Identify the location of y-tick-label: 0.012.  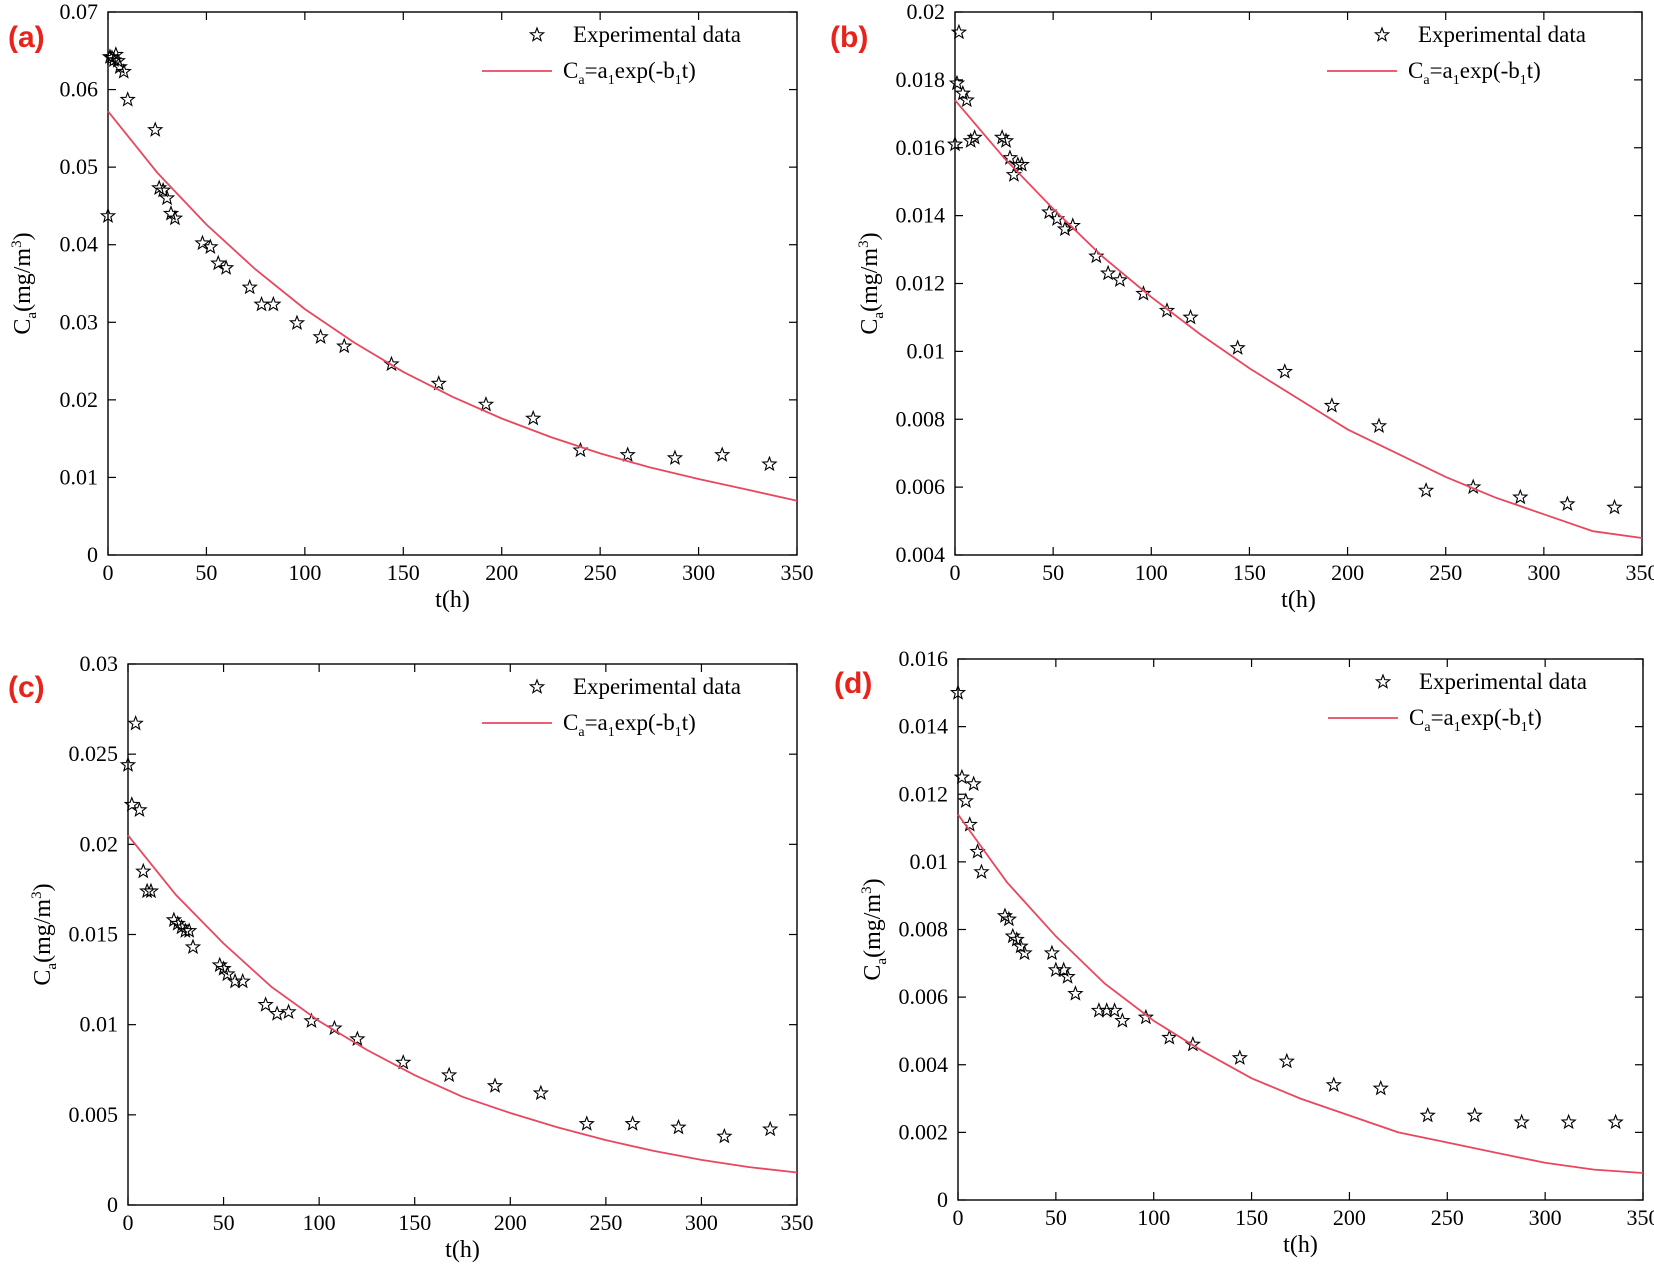
(924, 793).